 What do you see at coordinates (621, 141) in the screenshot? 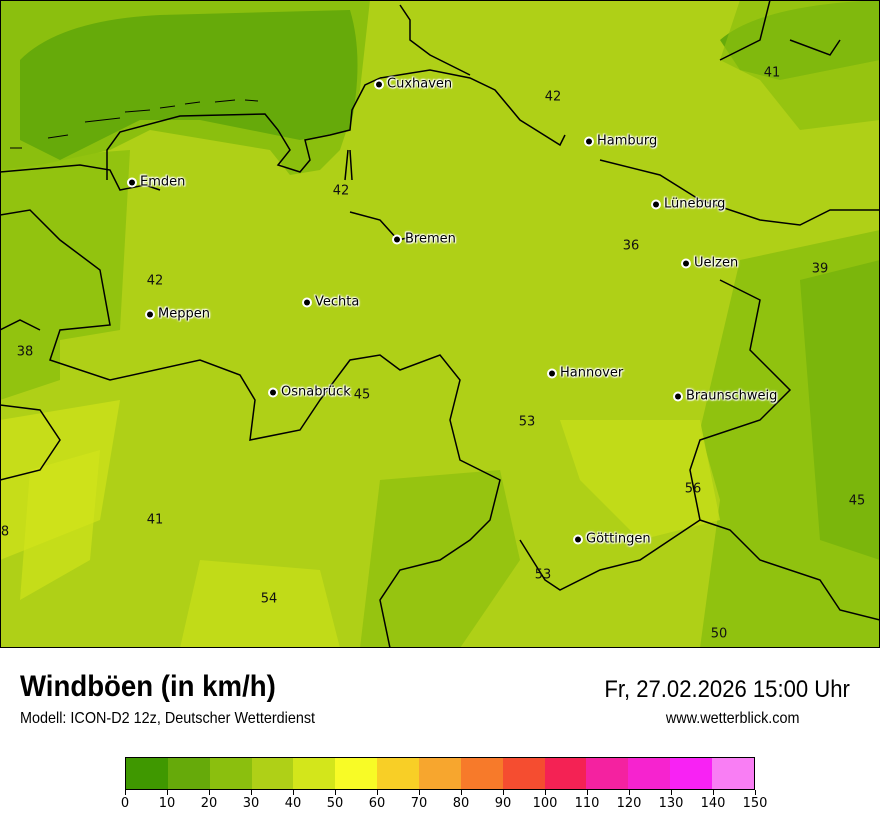
I see `city-label-hamburg: Hamburg` at bounding box center [621, 141].